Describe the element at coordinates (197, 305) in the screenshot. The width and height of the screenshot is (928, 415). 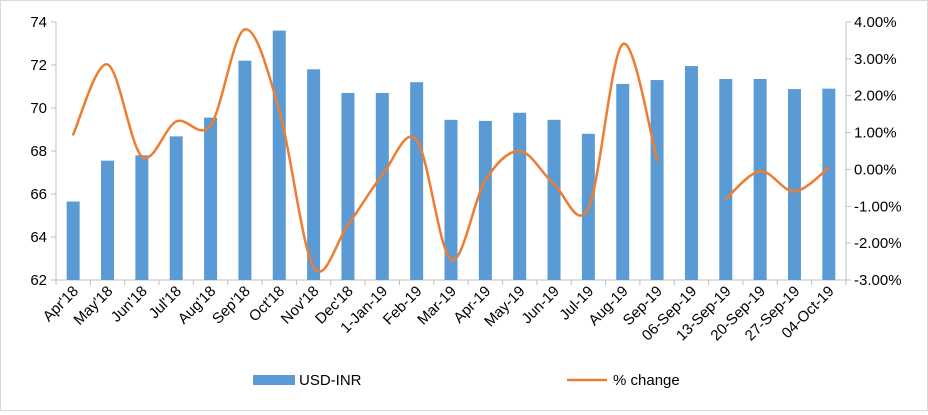
I see `x-axis-tick-label: Aug'18` at that location.